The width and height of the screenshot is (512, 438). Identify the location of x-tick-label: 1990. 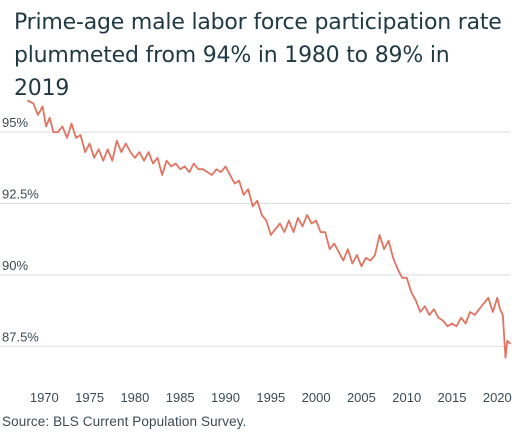
(225, 397).